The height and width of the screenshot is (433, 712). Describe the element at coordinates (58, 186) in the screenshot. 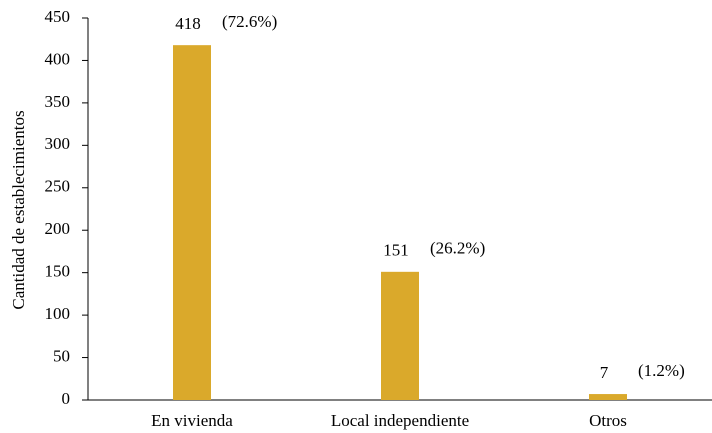

I see `y-tick-label: 250` at that location.